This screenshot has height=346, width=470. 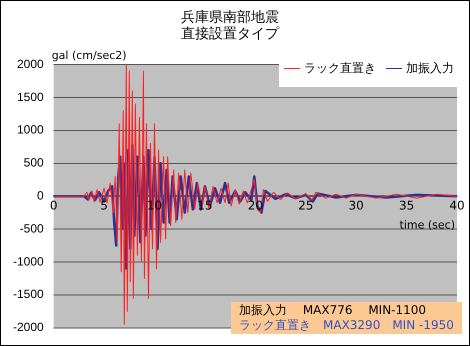 I want to click on annotation: ラック直置き MAX3290 MIN -1950, so click(x=346, y=325).